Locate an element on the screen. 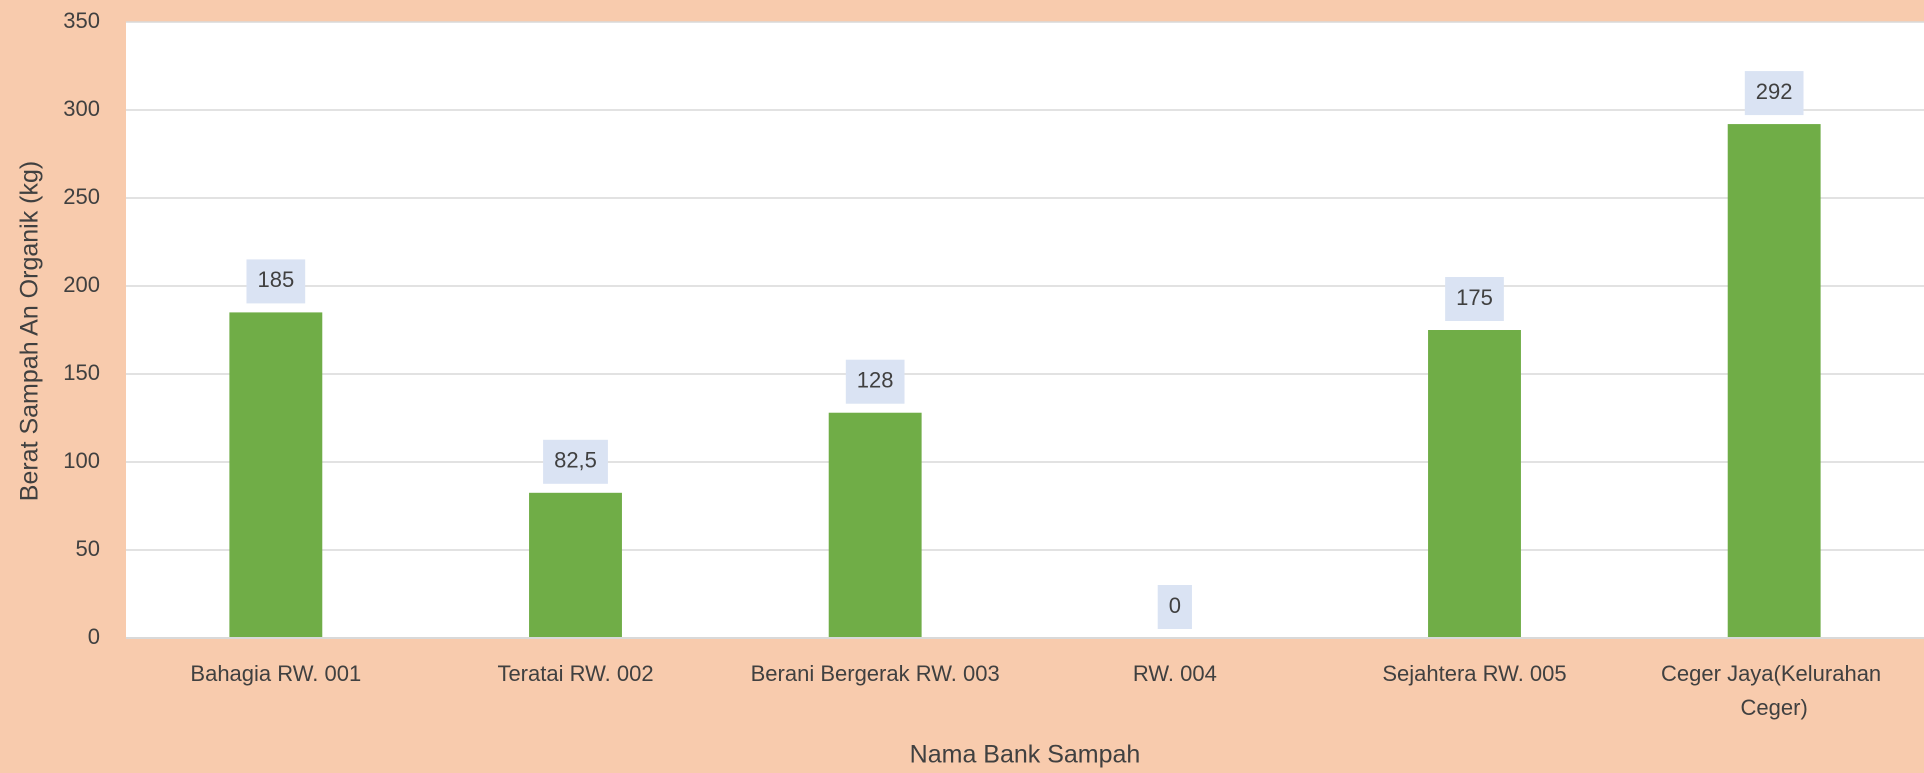 Image resolution: width=1924 pixels, height=773 pixels. y-axis-title: Berat Sampah An Organik (kg) is located at coordinates (30, 331).